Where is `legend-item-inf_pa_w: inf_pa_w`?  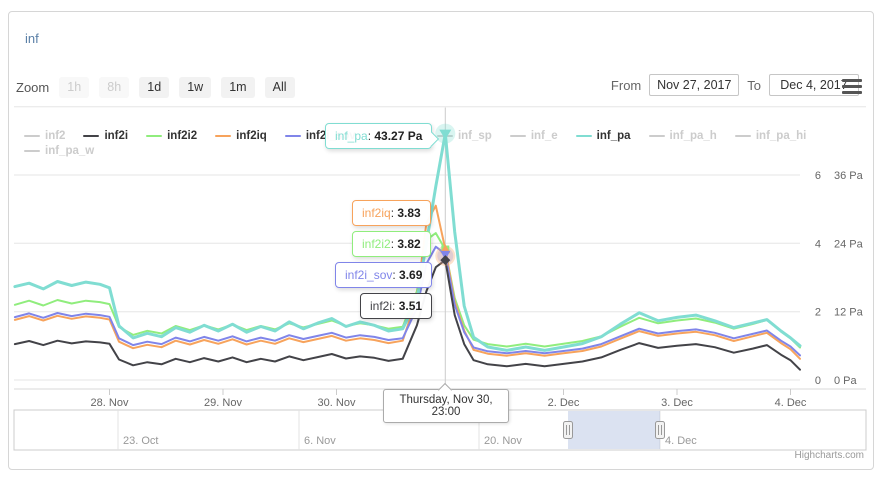
legend-item-inf_pa_w: inf_pa_w is located at coordinates (59, 151).